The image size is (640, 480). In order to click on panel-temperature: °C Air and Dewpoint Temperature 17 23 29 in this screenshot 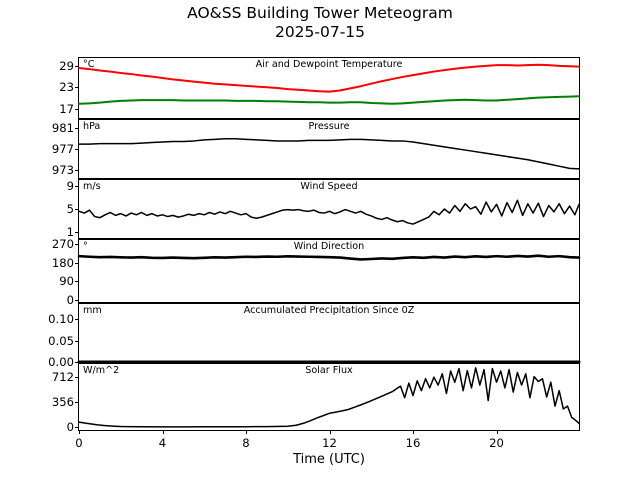, I will do `click(319, 89)`.